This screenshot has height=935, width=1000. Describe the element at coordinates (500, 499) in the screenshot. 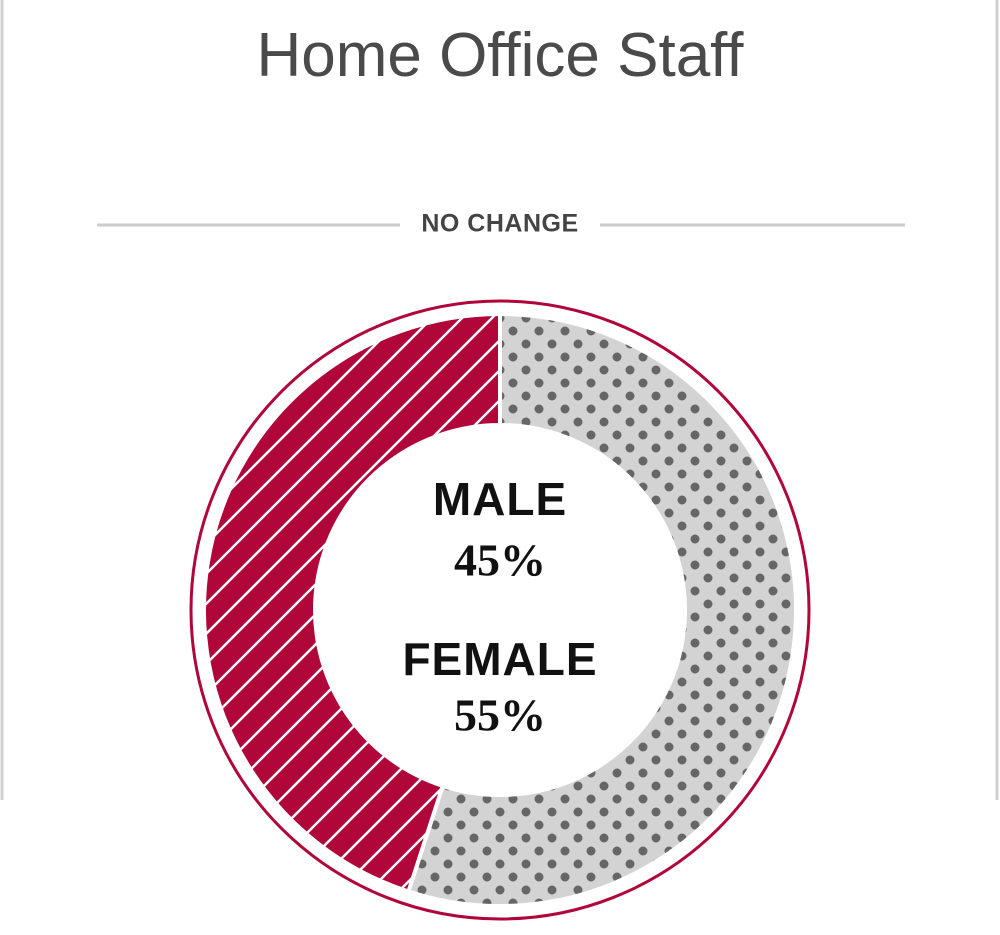

I see `category-label: MALE` at that location.